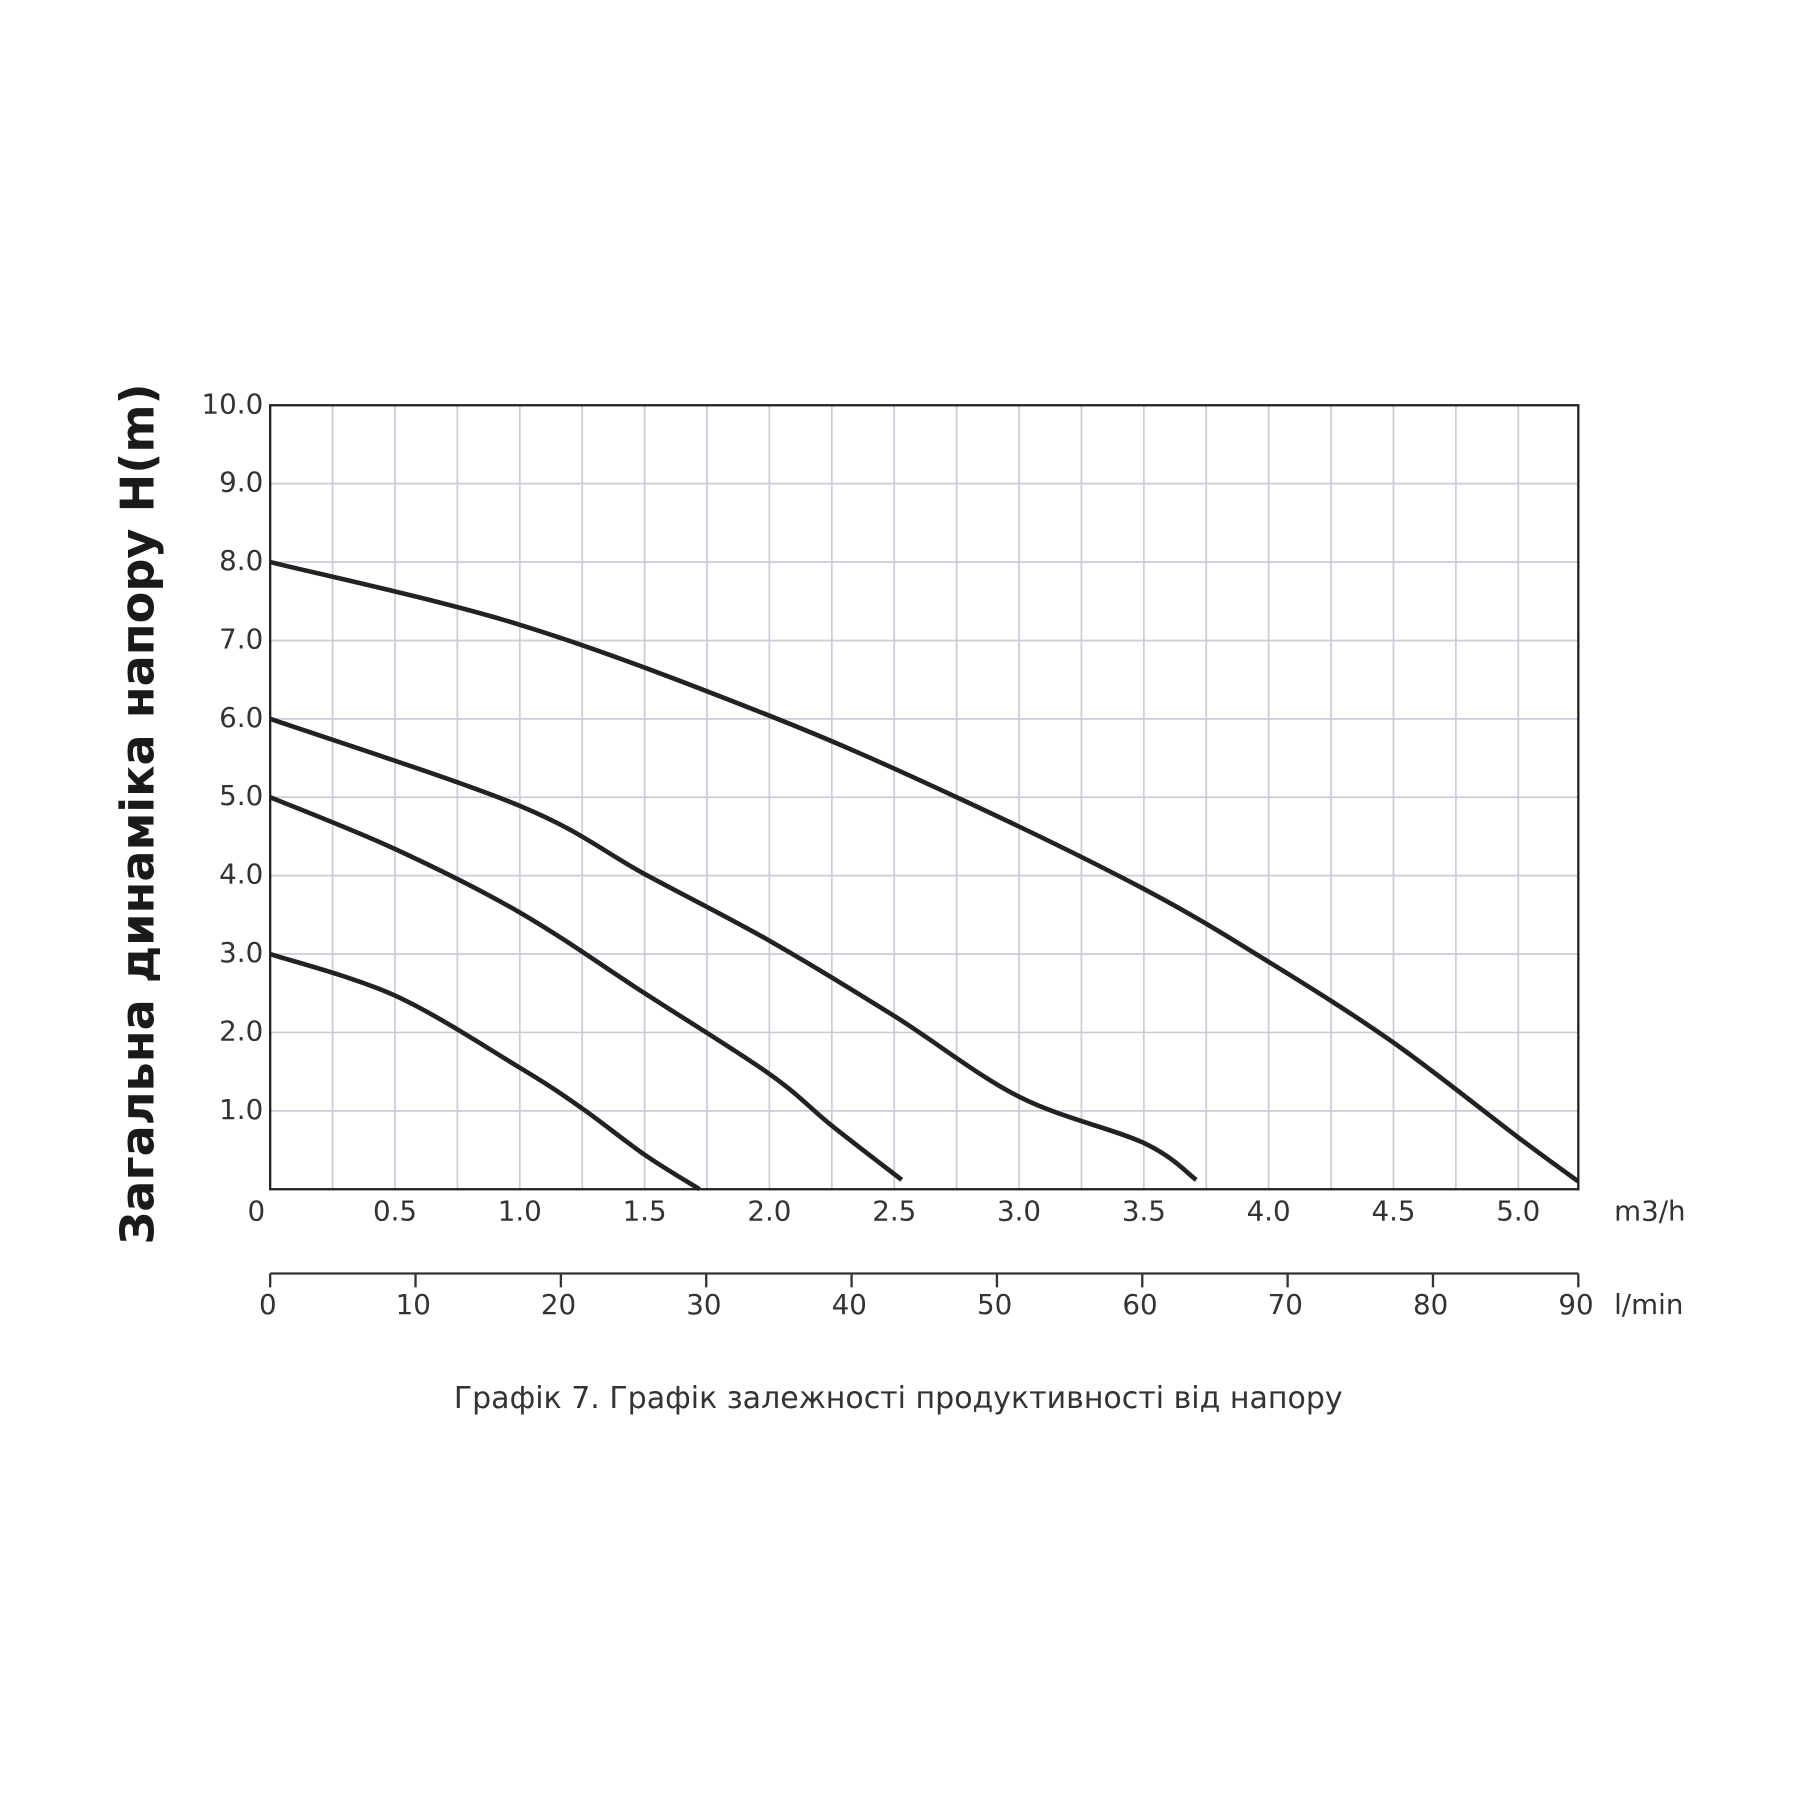 The height and width of the screenshot is (1800, 1800). I want to click on y-tick-label: 1.0, so click(241, 1109).